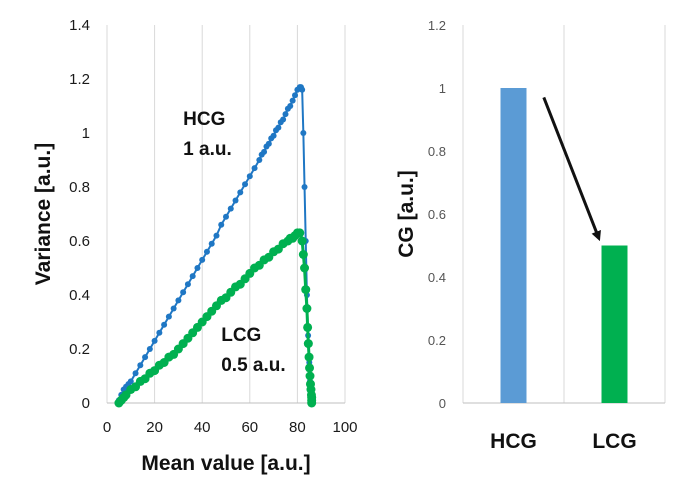 This screenshot has width=693, height=490. Describe the element at coordinates (86, 133) in the screenshot. I see `left-y-tick-label: 1` at that location.